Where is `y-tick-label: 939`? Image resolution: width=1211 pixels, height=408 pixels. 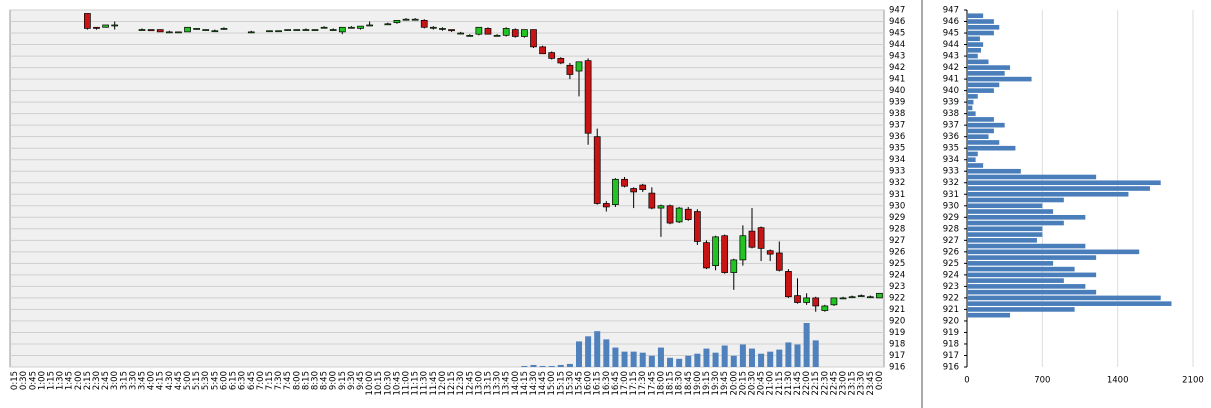
y-tick-label: 939 is located at coordinates (897, 103).